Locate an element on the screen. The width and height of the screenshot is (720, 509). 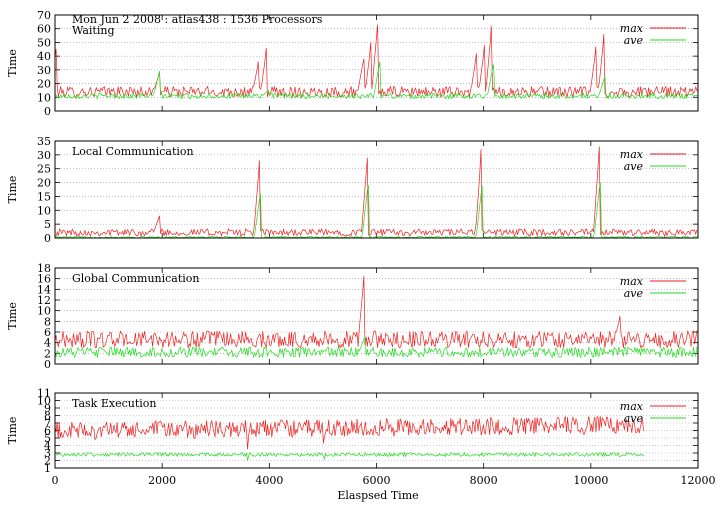
y-tick-label: 60 is located at coordinates (44, 29).